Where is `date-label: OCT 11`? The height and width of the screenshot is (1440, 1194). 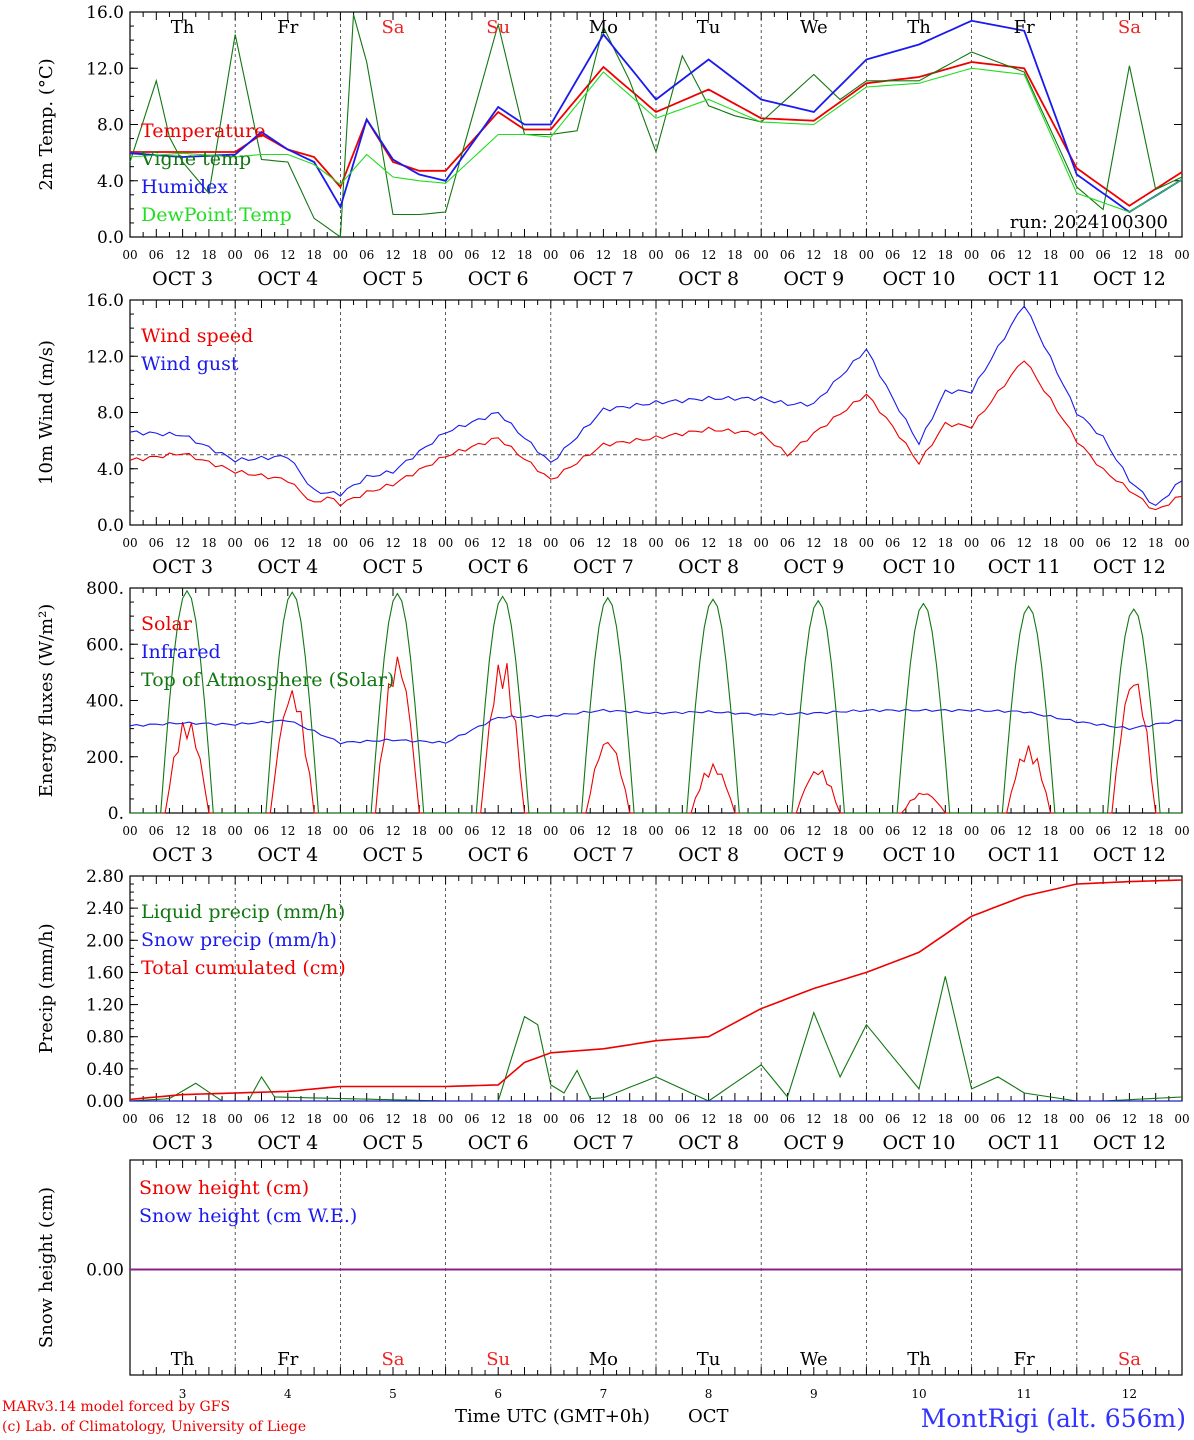 date-label: OCT 11 is located at coordinates (1024, 567).